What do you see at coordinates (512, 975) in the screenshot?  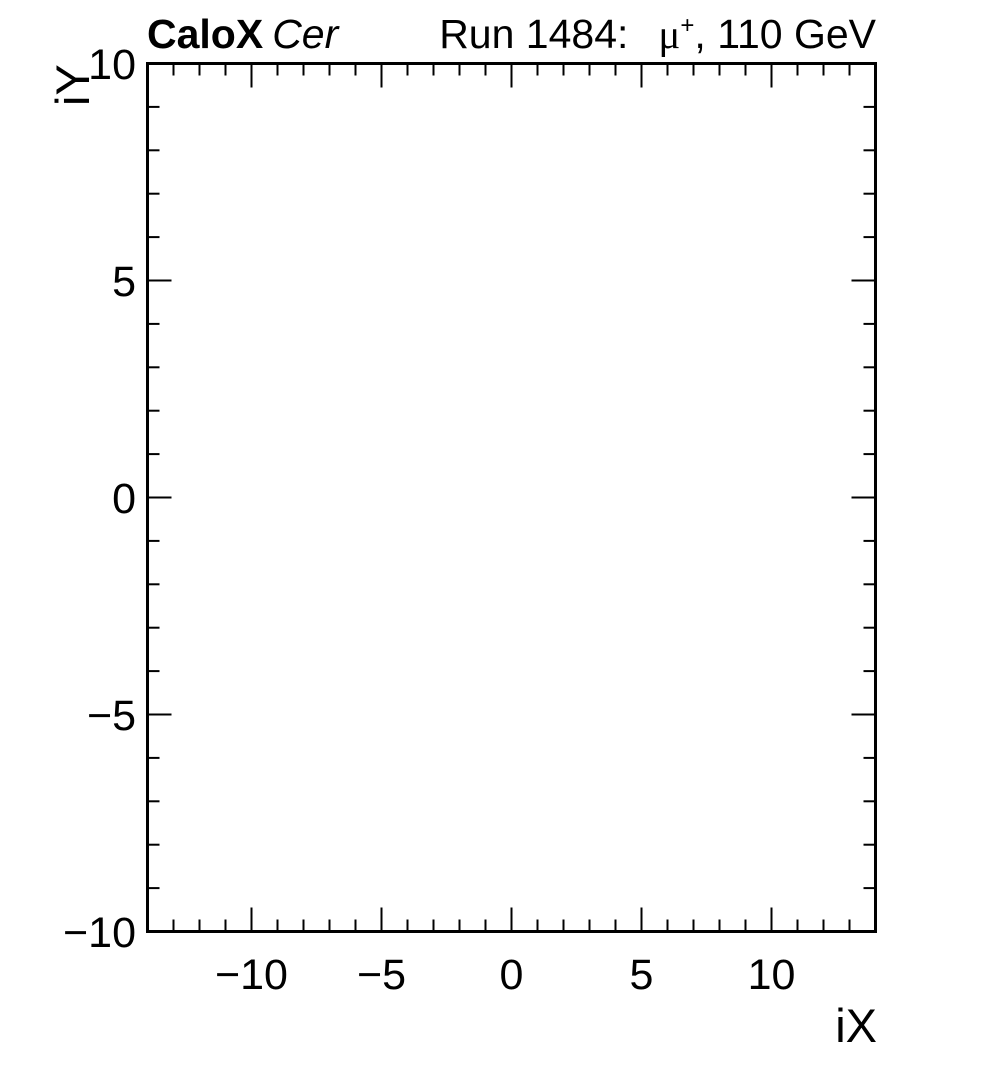 I see `x-tick-label: 0` at bounding box center [512, 975].